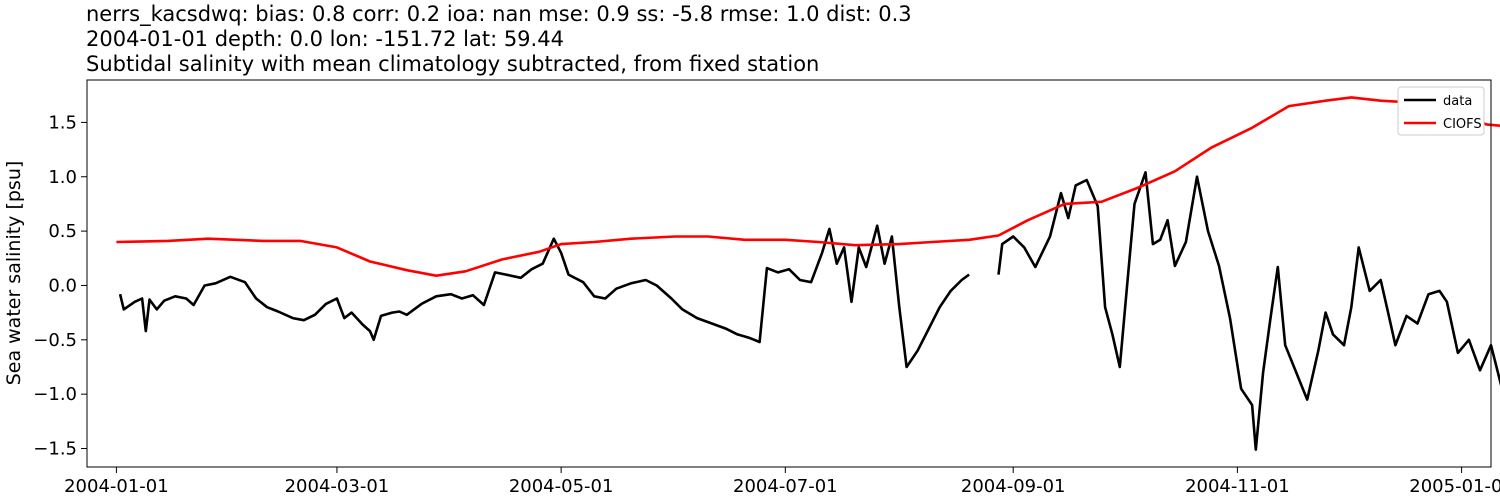 Image resolution: width=1500 pixels, height=500 pixels. Describe the element at coordinates (1454, 486) in the screenshot. I see `x-tick-label: 2005-01-01` at that location.